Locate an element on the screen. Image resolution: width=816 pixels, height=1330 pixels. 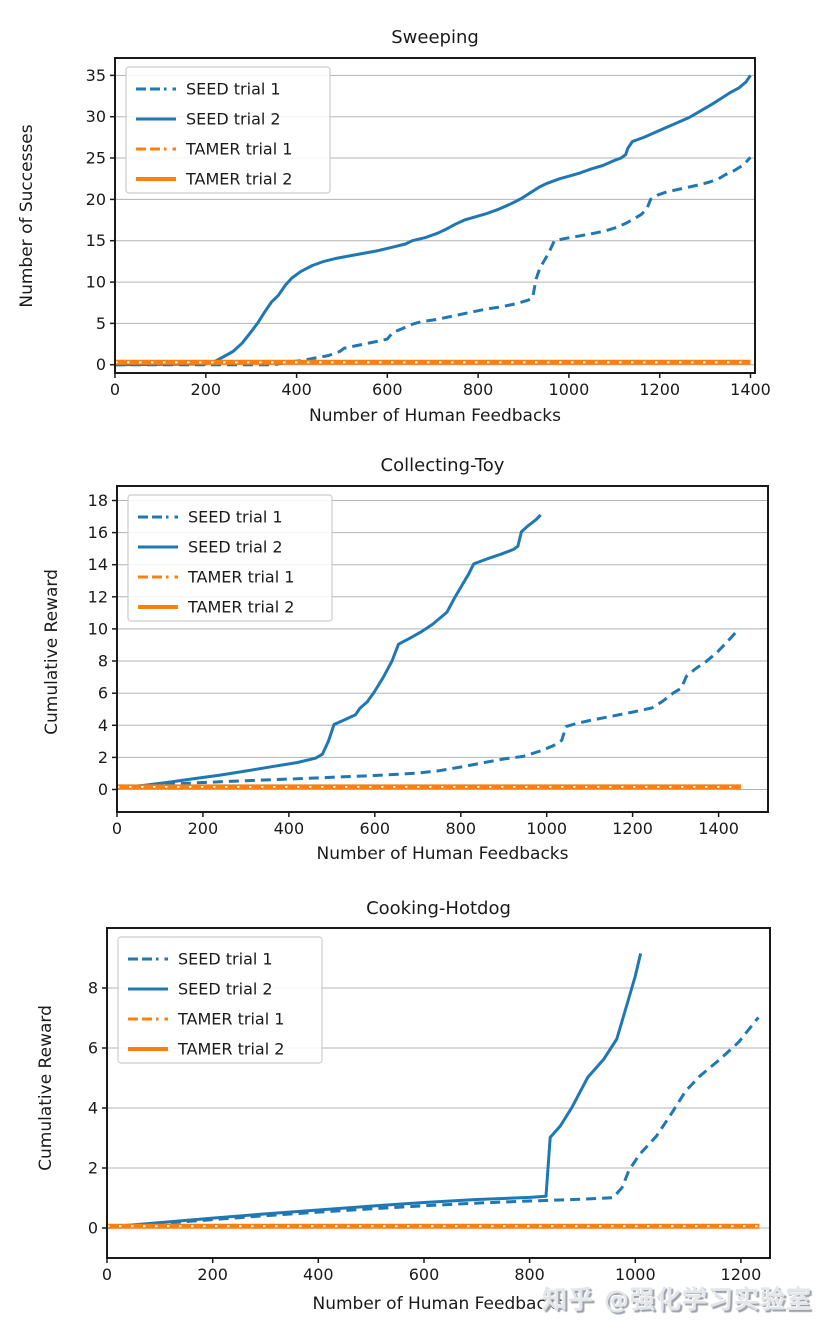
y-tick-label: 25 is located at coordinates (96, 158).